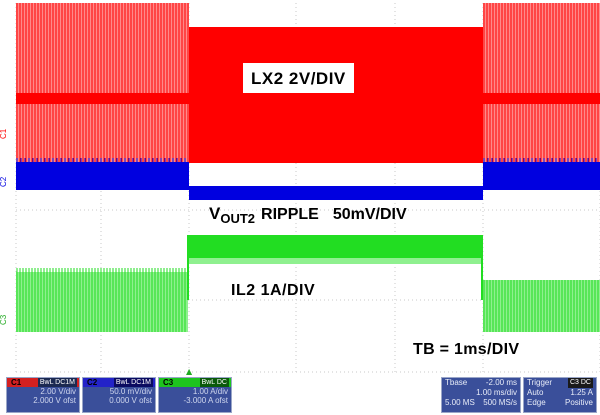 The width and height of the screenshot is (600, 415). What do you see at coordinates (102, 82) in the screenshot?
I see `ch1-switching-left` at bounding box center [102, 82].